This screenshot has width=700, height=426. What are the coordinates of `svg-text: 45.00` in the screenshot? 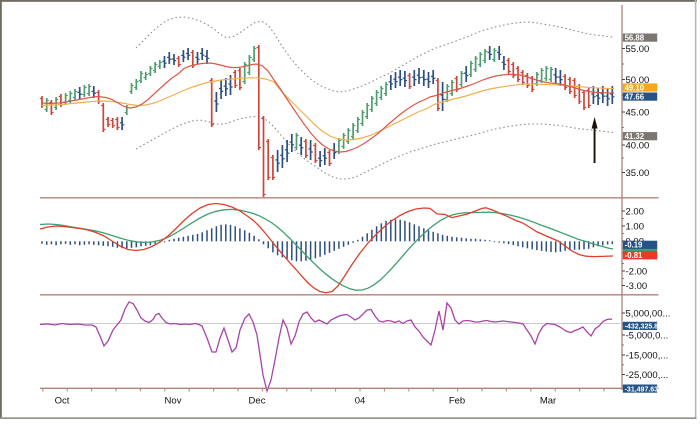 It's located at (638, 112).